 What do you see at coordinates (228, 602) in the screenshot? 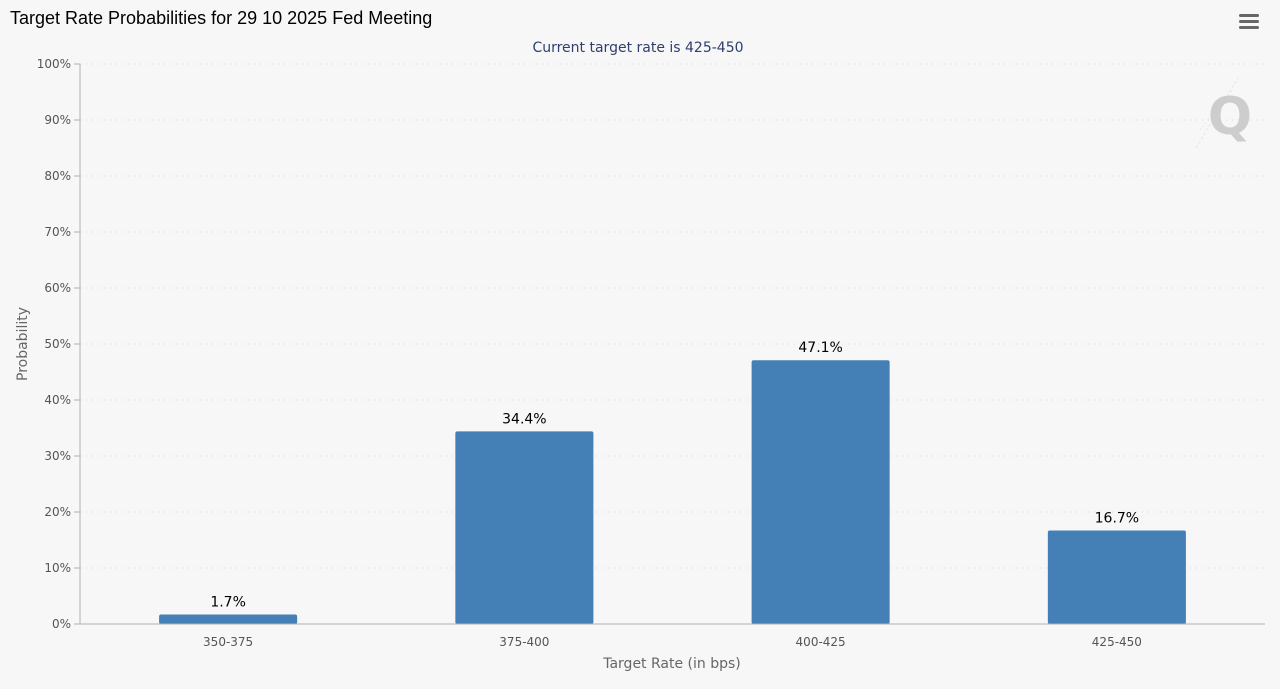
I see `data-label: 1.7%` at bounding box center [228, 602].